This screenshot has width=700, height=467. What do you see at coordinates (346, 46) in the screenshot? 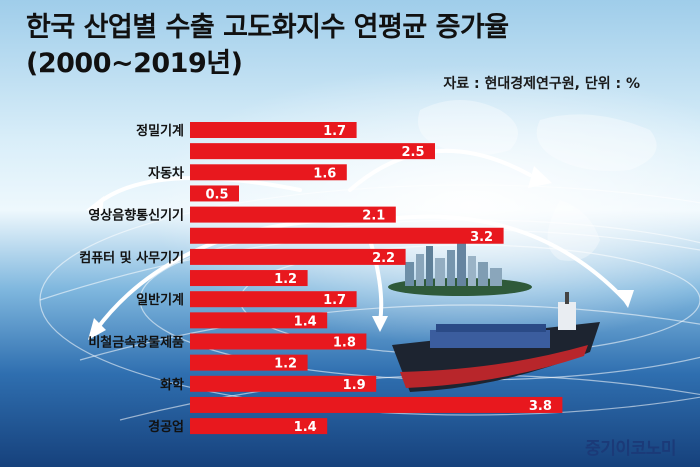
I see `chart-title: 한국 산업별 수출 고도화지수 연평균 증가율 (2000~2019년)` at bounding box center [346, 46].